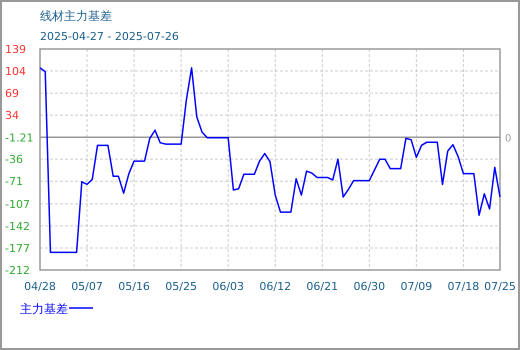  What do you see at coordinates (15, 49) in the screenshot?
I see `y-tick-label: 139` at bounding box center [15, 49].